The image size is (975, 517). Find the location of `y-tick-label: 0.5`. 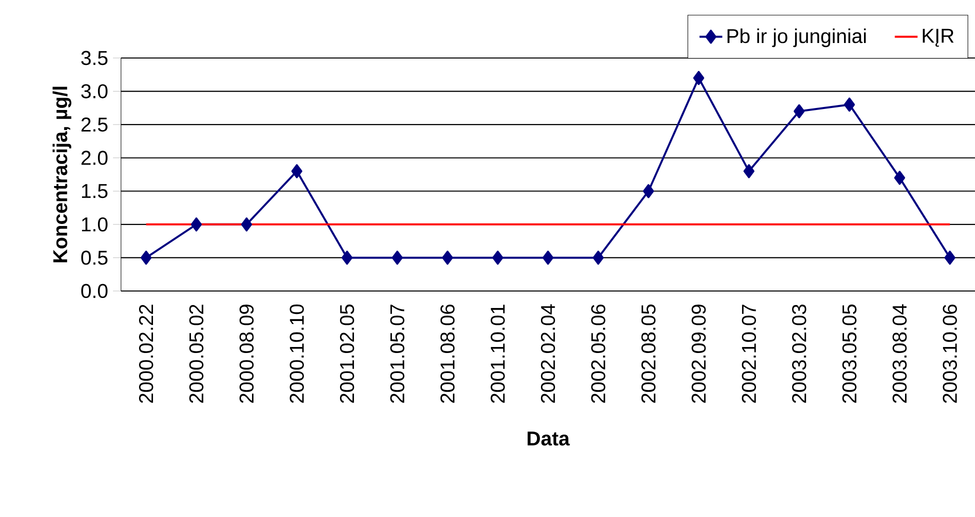

y-tick-label: 0.5 is located at coordinates (94, 257).